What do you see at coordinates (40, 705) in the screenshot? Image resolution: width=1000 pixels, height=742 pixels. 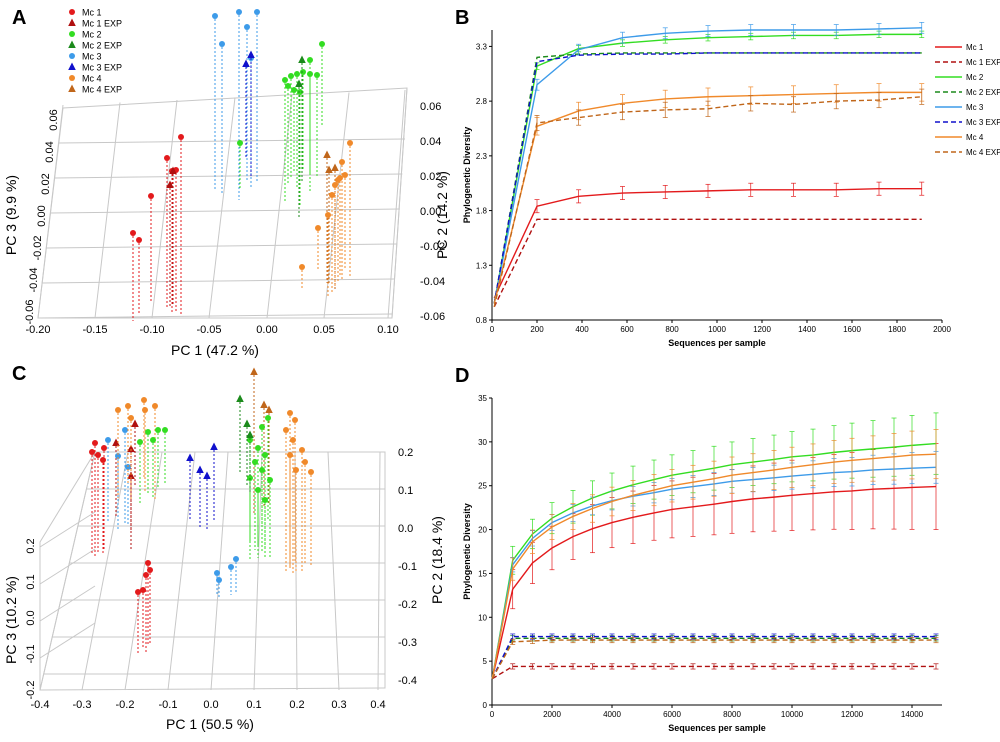 I see `x-tick-label: -0.4` at bounding box center [40, 705].